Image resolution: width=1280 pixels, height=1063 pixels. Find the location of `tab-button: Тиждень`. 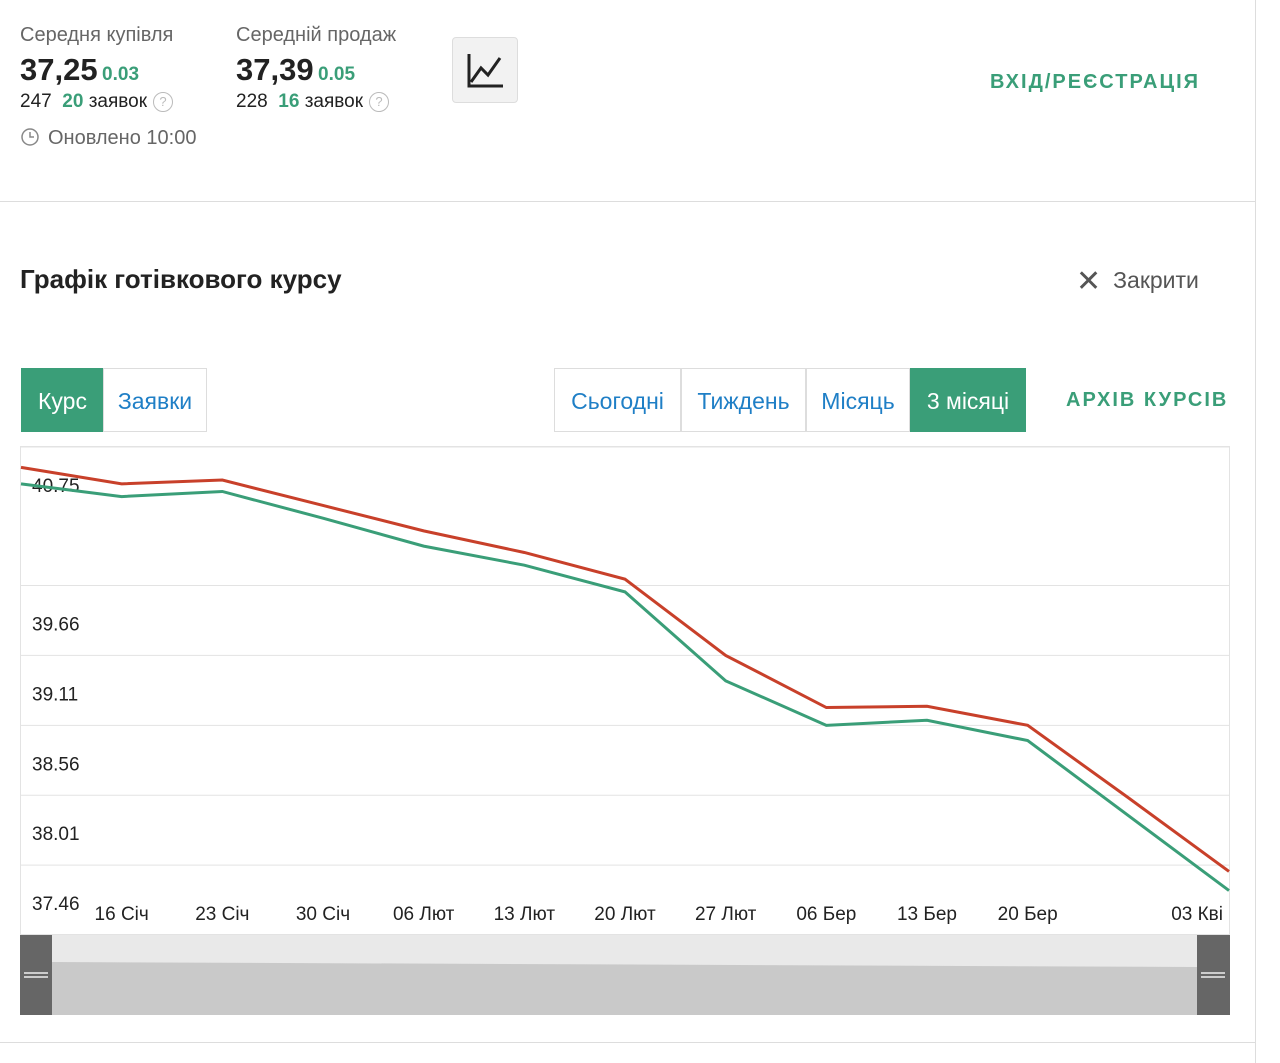

tab-button: Тиждень is located at coordinates (743, 400).